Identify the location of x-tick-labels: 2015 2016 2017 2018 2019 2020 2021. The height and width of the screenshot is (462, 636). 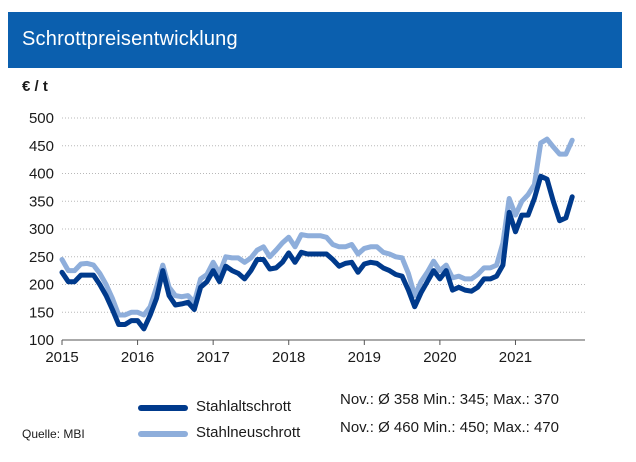
(288, 353).